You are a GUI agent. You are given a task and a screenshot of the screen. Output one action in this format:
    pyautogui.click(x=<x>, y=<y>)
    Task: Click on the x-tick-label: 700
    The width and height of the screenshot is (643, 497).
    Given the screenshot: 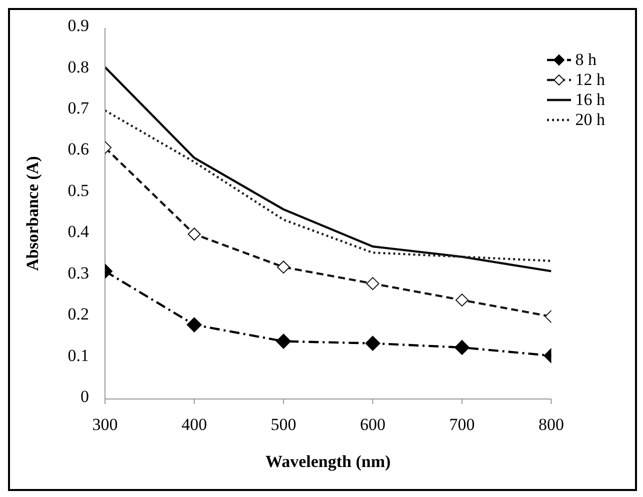 What is the action you would take?
    pyautogui.click(x=462, y=424)
    